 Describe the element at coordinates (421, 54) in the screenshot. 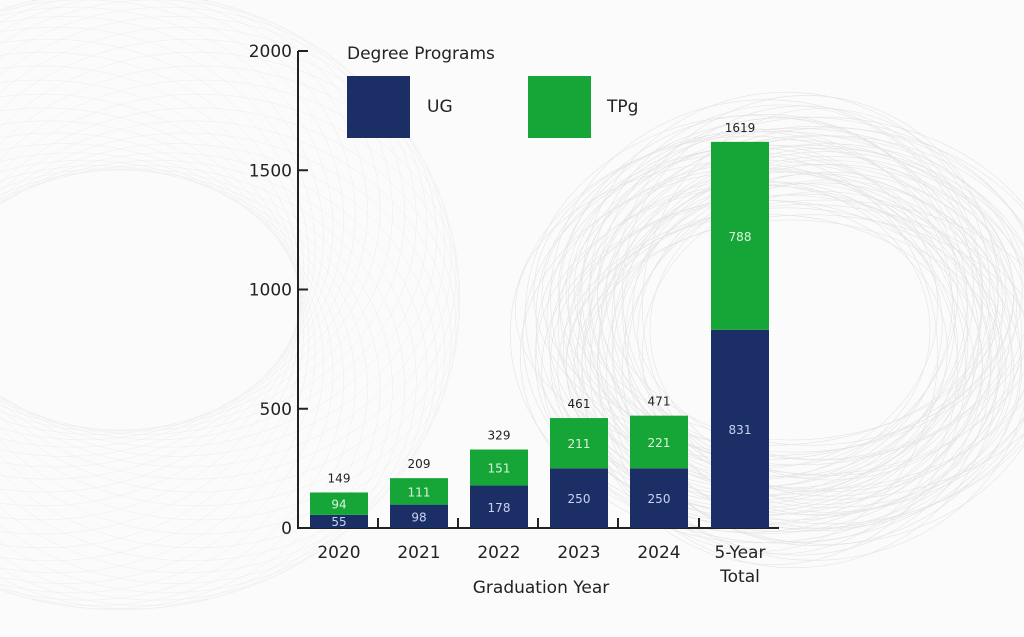

I see `legend-title: Degree Programs` at that location.